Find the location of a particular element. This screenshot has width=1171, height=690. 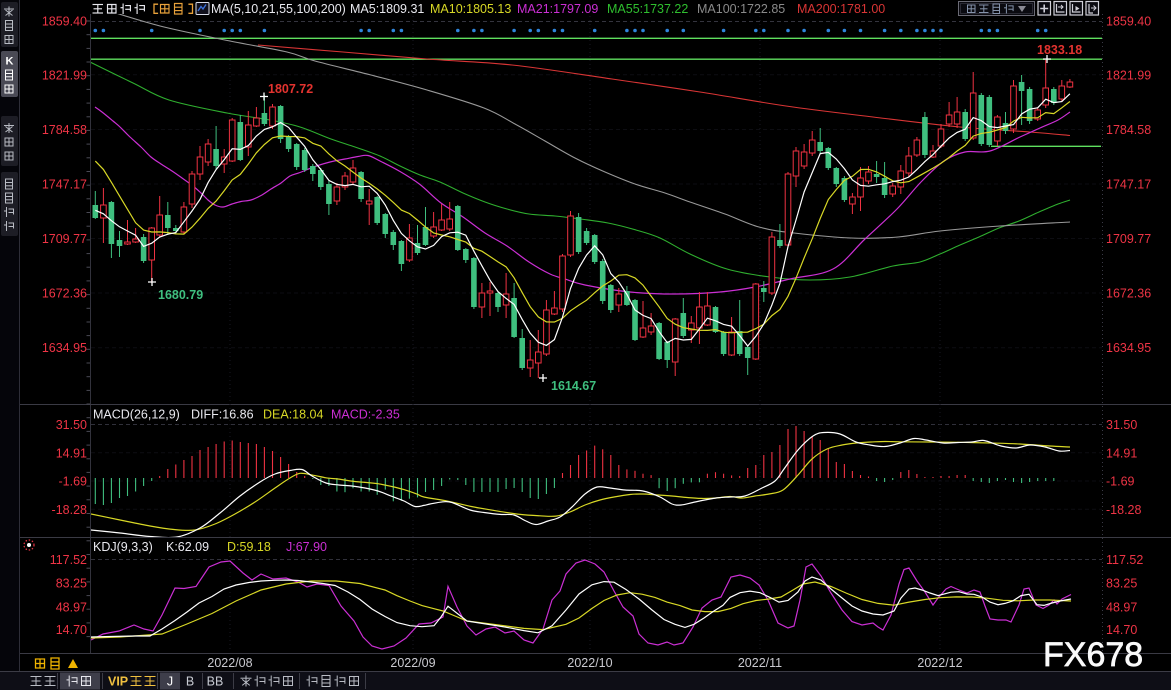

svg-text: MA10:1805.13 is located at coordinates (470, 9).